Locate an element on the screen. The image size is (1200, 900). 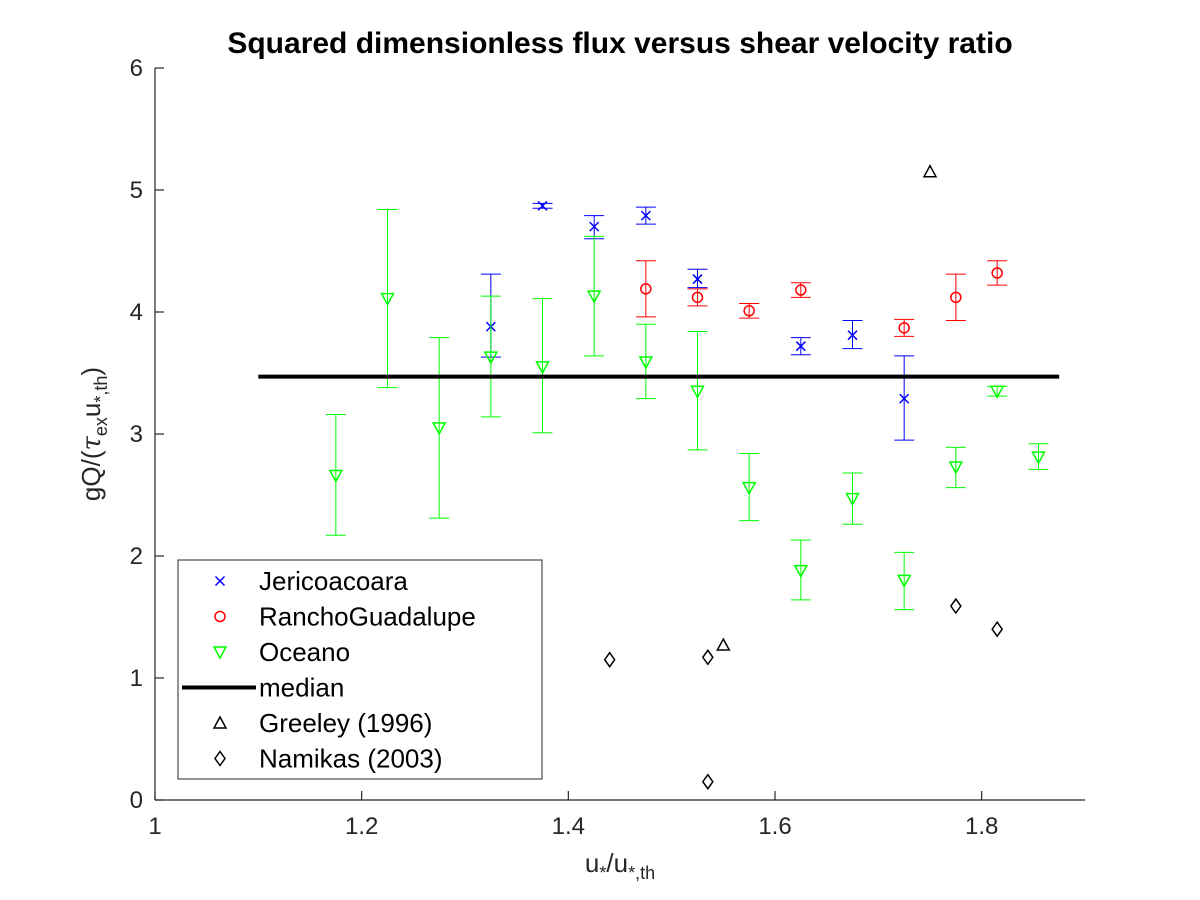
series-namikas-2003 is located at coordinates (803, 693).